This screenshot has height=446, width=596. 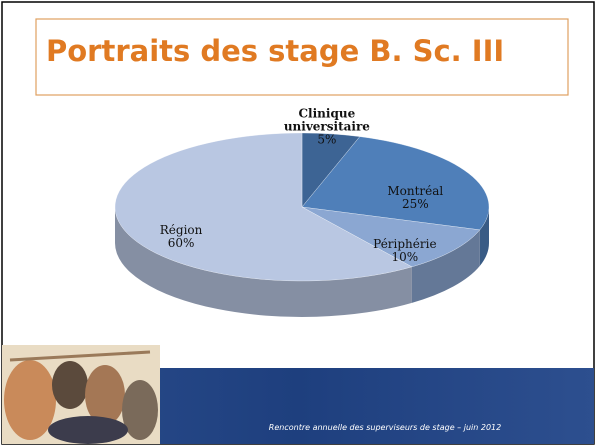 I want to click on value-label: 60%, so click(x=181, y=242).